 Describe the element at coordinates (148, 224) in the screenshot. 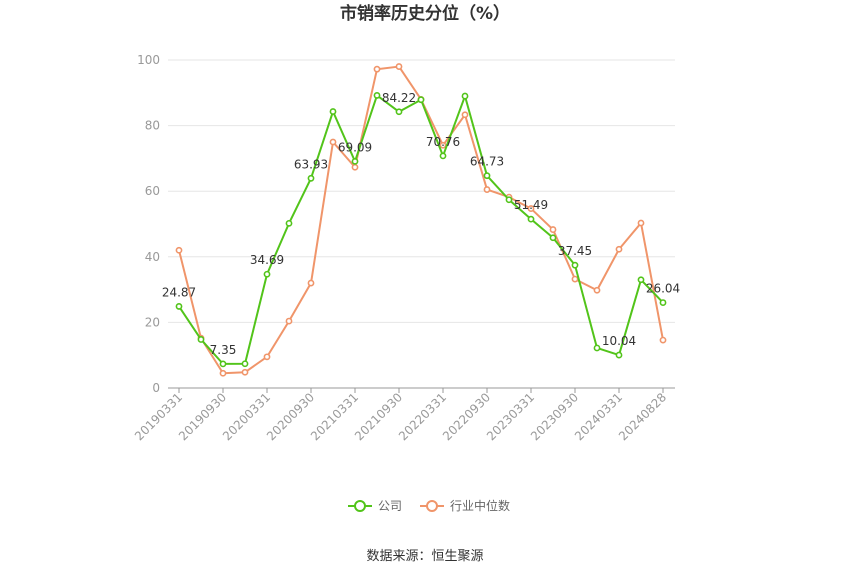

I see `y-axis-ticks: 0 20 40 60 80 100` at that location.